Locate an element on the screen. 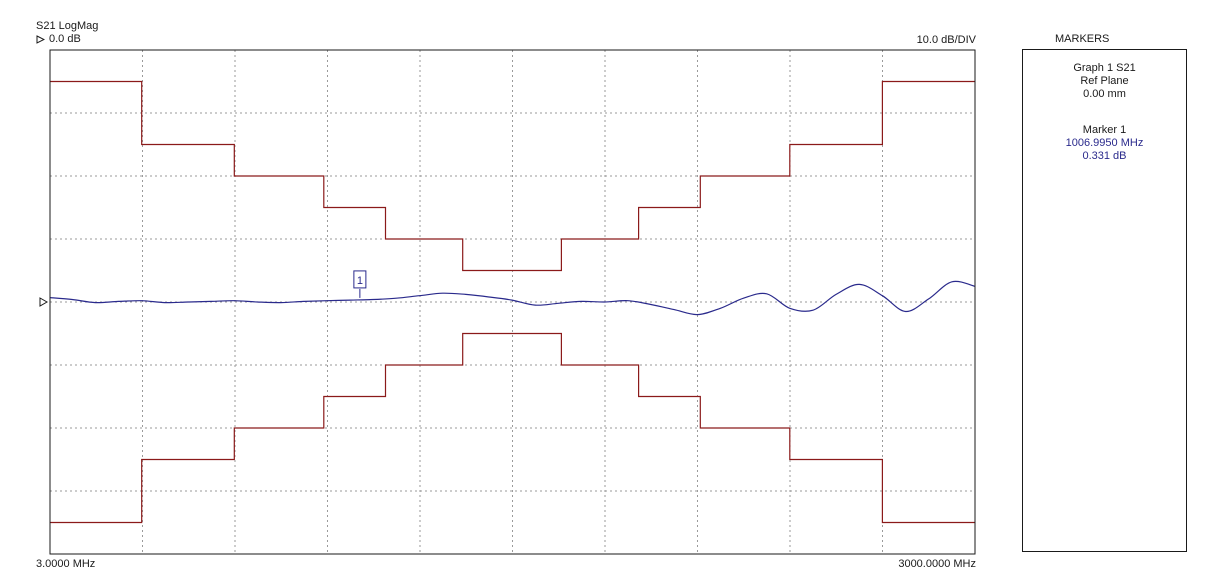 The image size is (1223, 576). markers-panel-title: MARKERS is located at coordinates (1082, 39).